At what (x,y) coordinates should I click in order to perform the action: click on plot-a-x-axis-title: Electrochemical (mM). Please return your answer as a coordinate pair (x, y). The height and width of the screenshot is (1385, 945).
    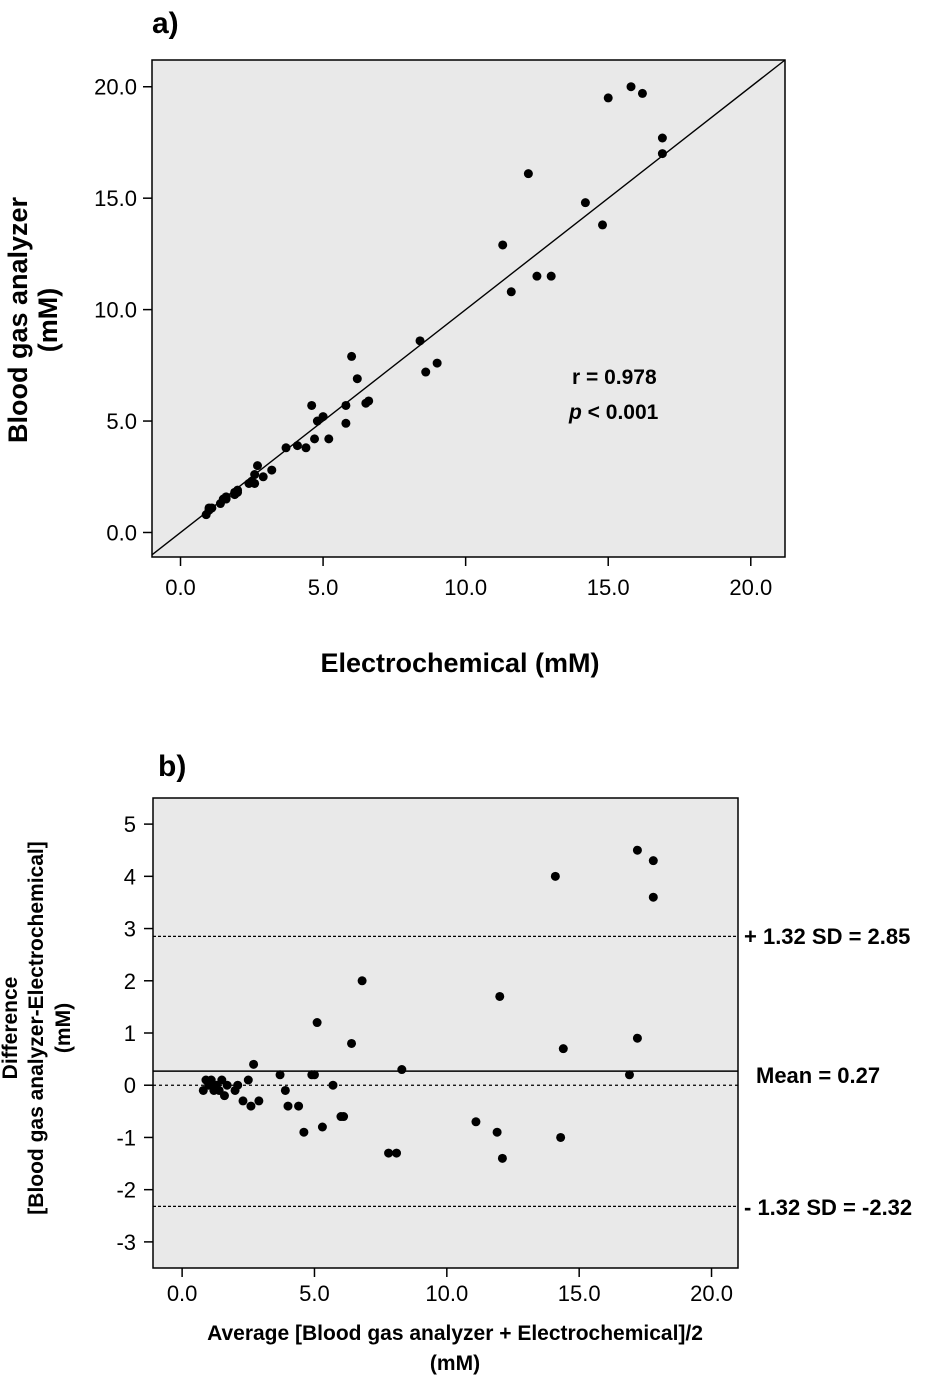
    Looking at the image, I should click on (459, 663).